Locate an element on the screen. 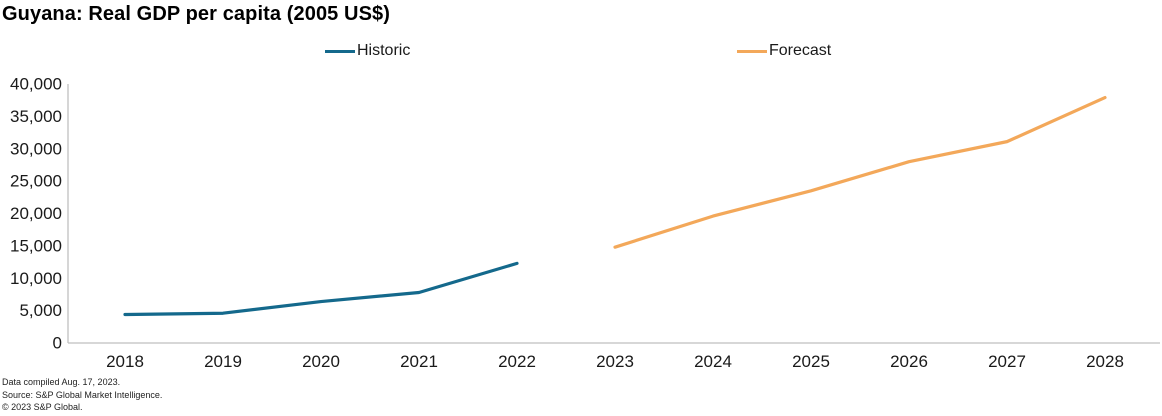 The height and width of the screenshot is (416, 1162). y-tick-label: 20,000 is located at coordinates (36, 213).